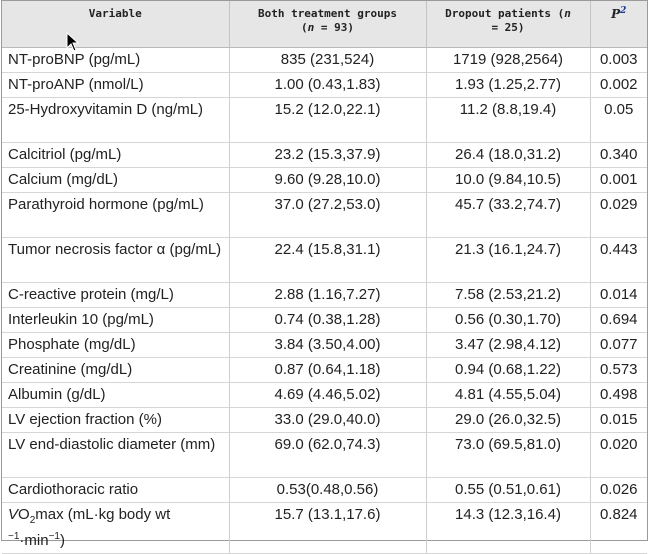  What do you see at coordinates (618, 455) in the screenshot?
I see `cell-p-value: 0.020` at bounding box center [618, 455].